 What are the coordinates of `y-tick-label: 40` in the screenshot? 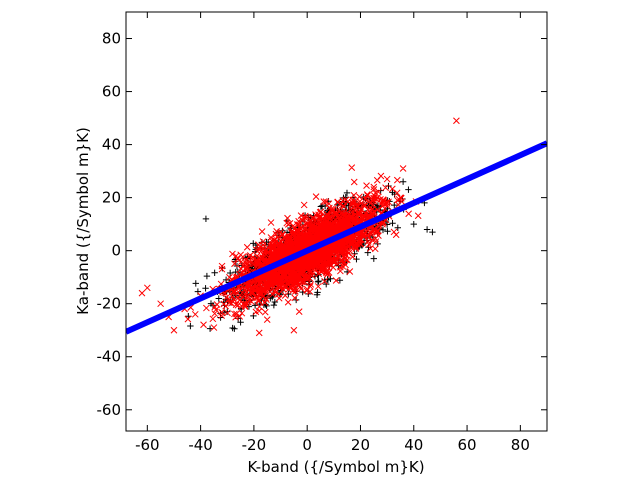 It's located at (111, 145).